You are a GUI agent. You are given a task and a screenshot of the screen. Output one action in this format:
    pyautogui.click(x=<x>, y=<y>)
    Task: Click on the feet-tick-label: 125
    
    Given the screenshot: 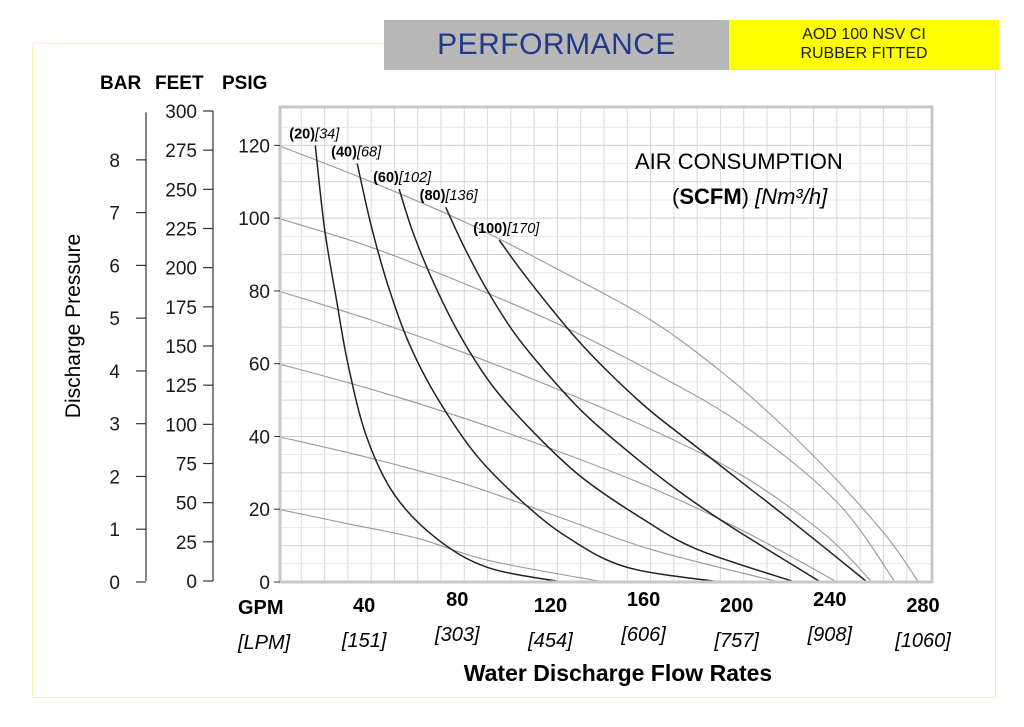 What is the action you would take?
    pyautogui.click(x=181, y=386)
    